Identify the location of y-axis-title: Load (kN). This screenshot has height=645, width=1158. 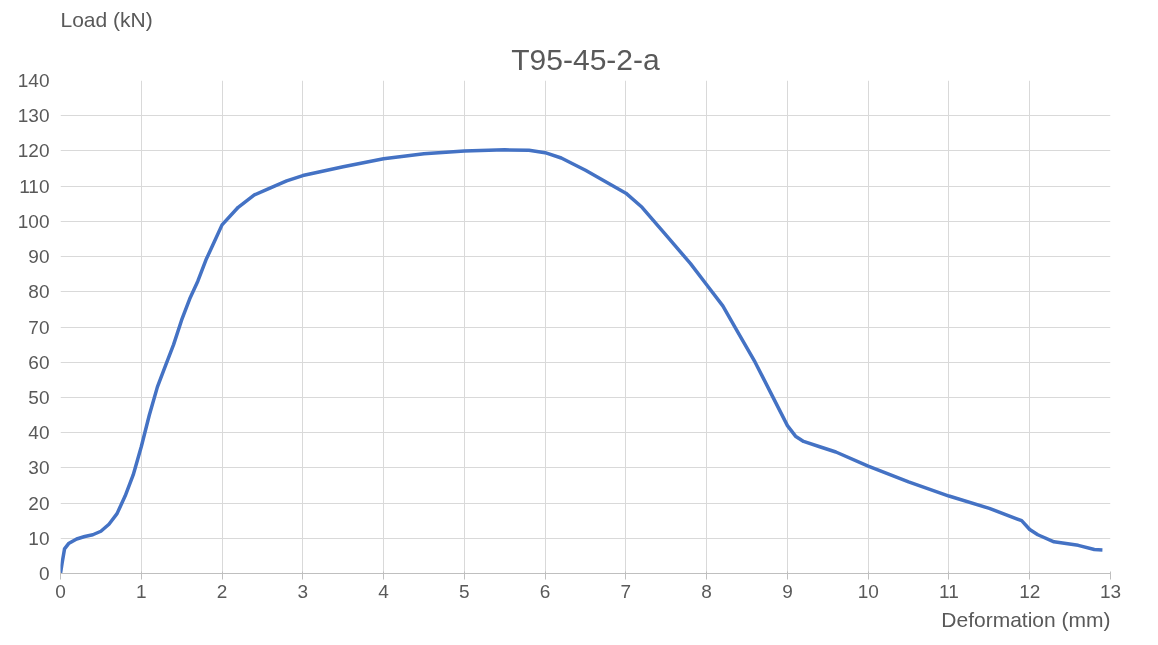
(106, 19).